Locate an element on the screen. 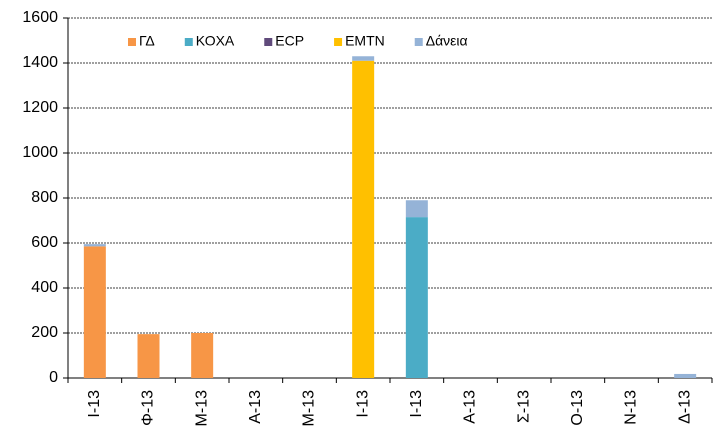 The height and width of the screenshot is (439, 720). y-tick-label: 800 is located at coordinates (44, 197).